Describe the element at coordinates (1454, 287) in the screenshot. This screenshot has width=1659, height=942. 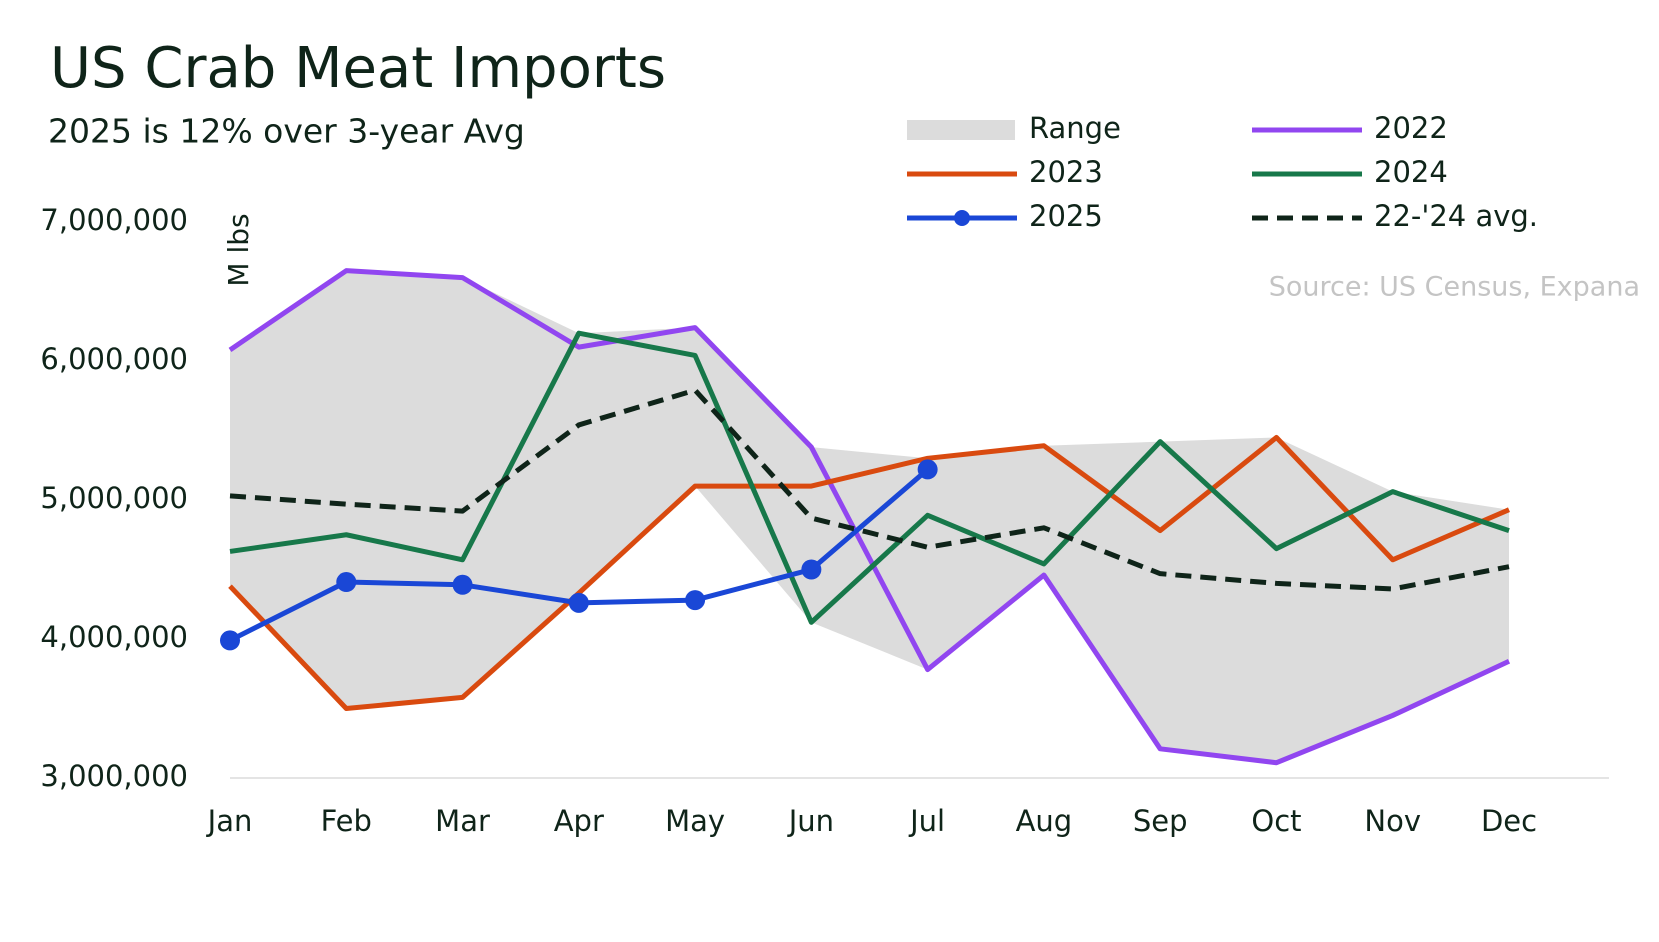
I see `source-note: Source: US Census, Expana` at that location.